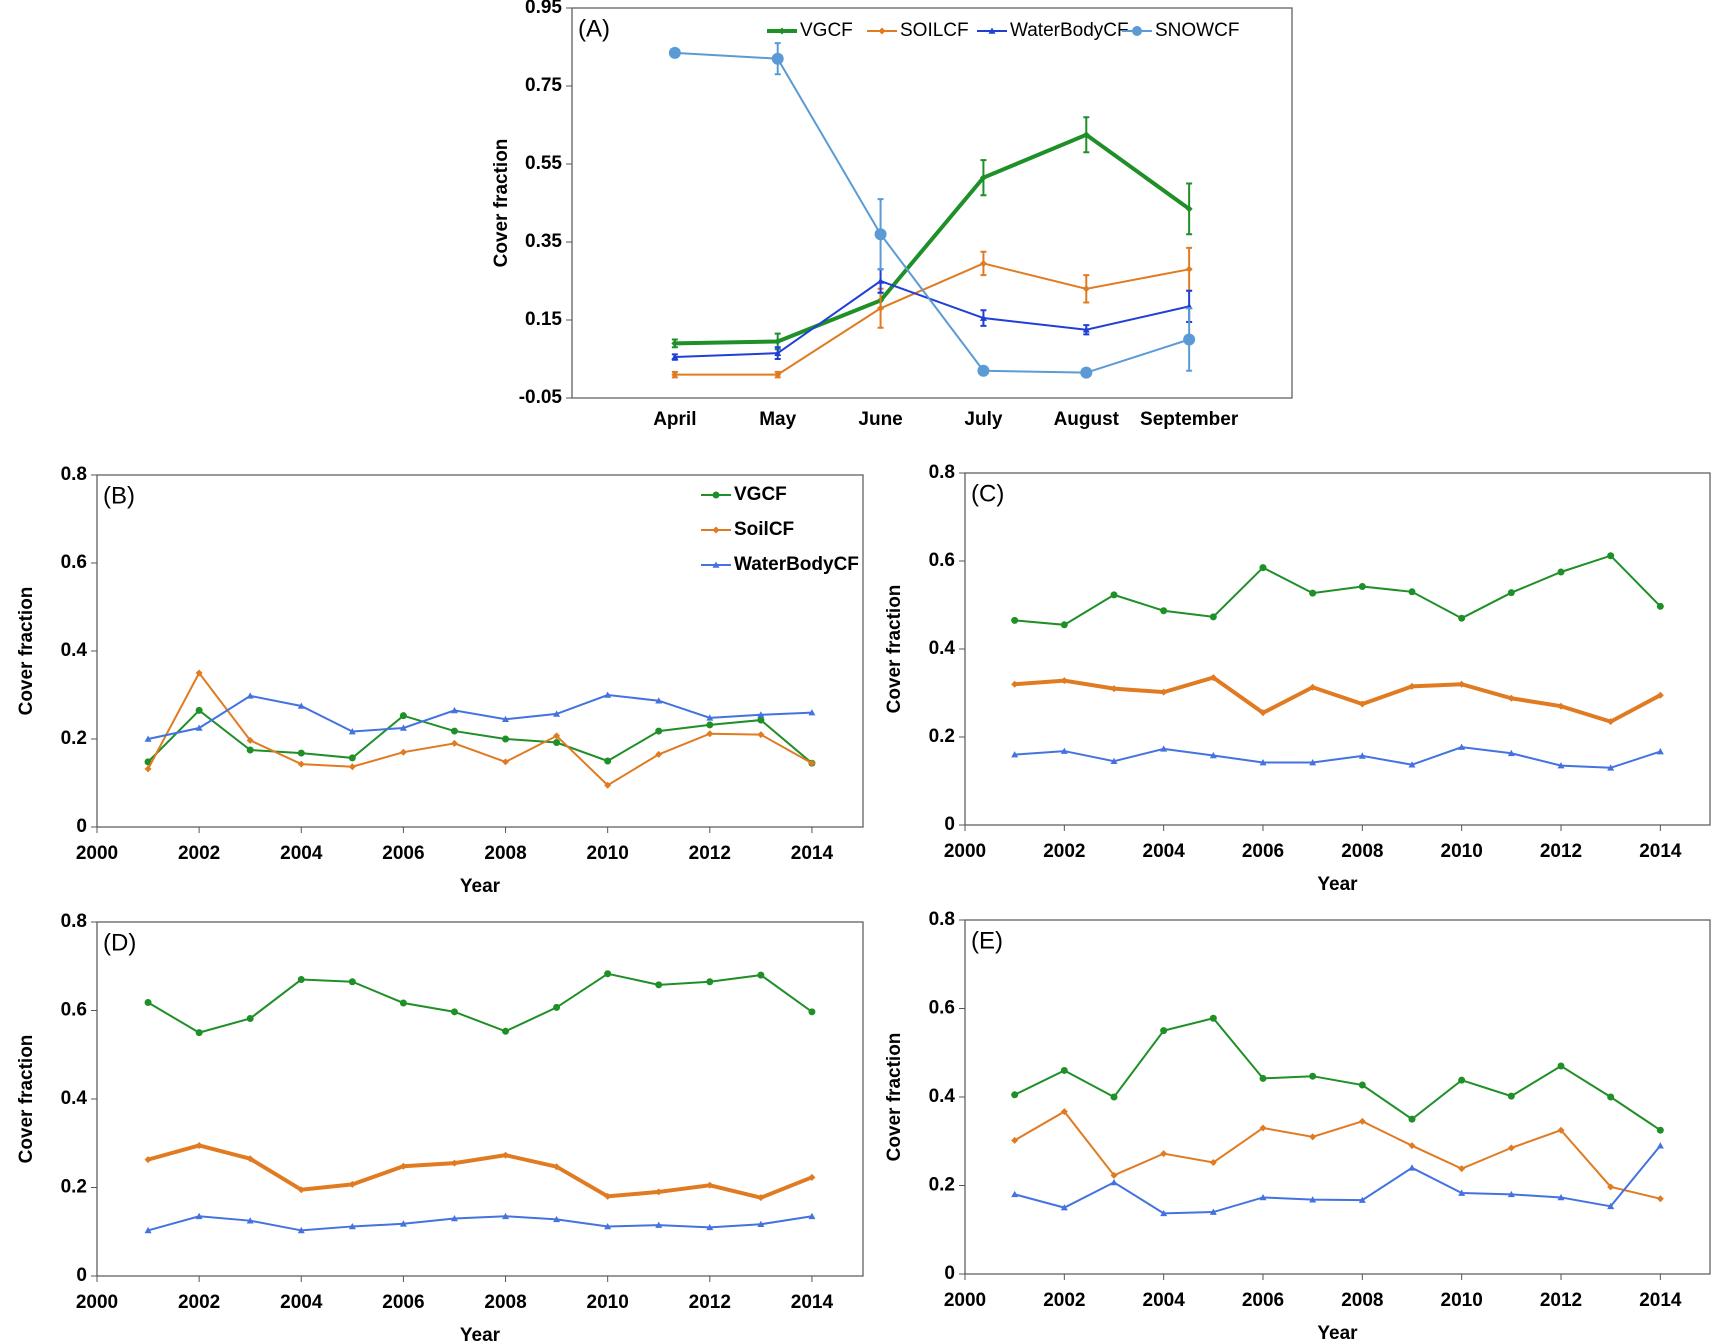 Image resolution: width=1725 pixels, height=1342 pixels. I want to click on x-tick-label: 2000, so click(965, 851).